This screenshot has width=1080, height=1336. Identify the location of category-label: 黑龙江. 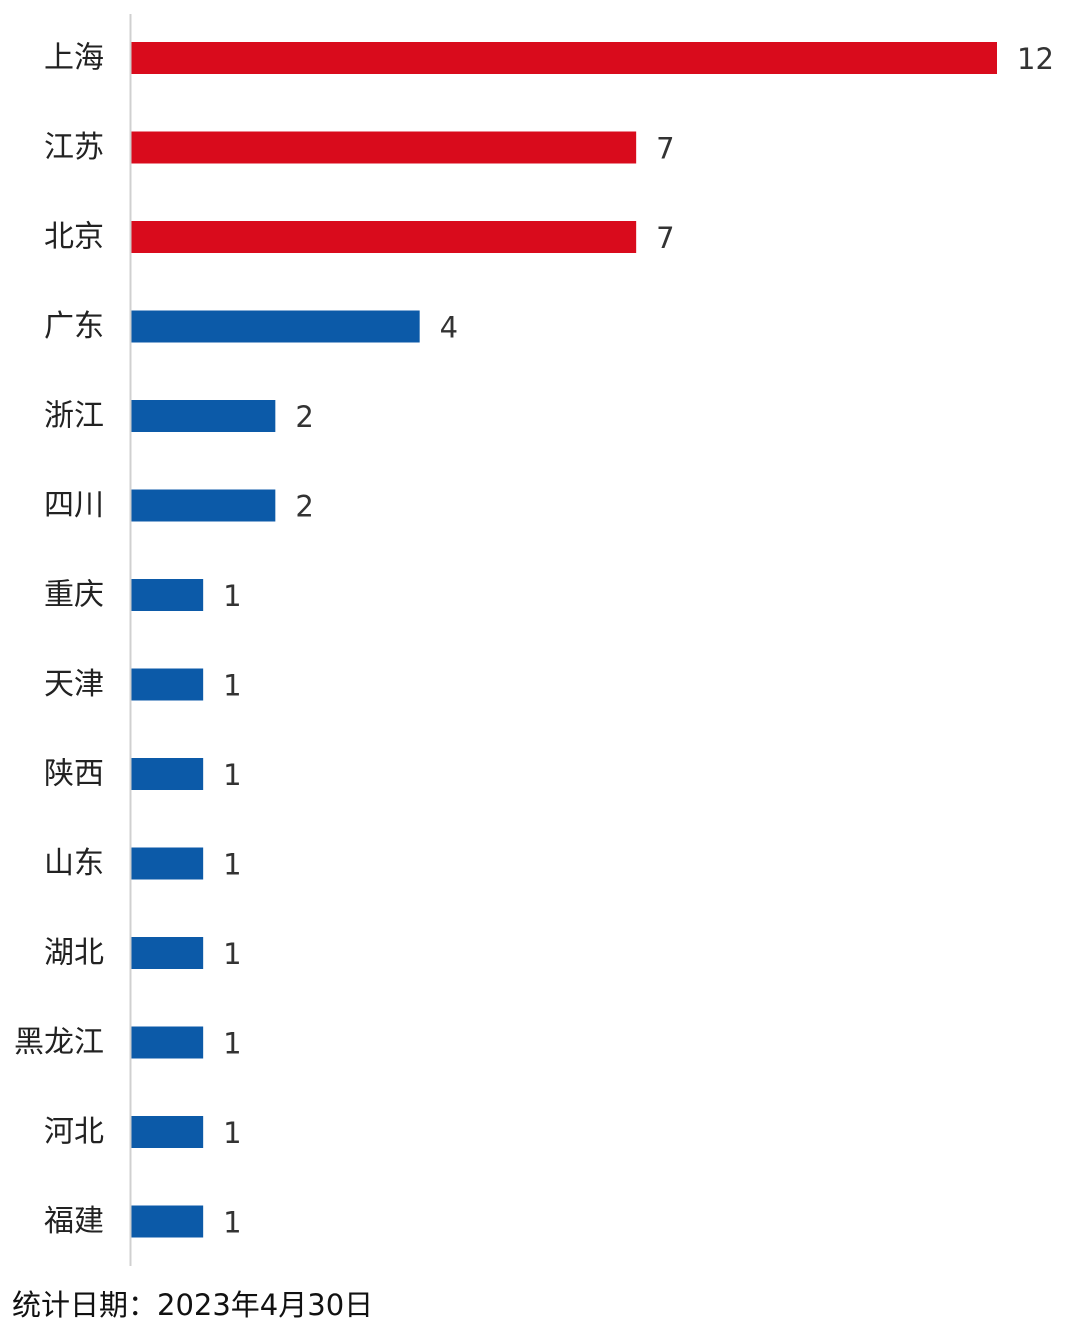
(59, 1042).